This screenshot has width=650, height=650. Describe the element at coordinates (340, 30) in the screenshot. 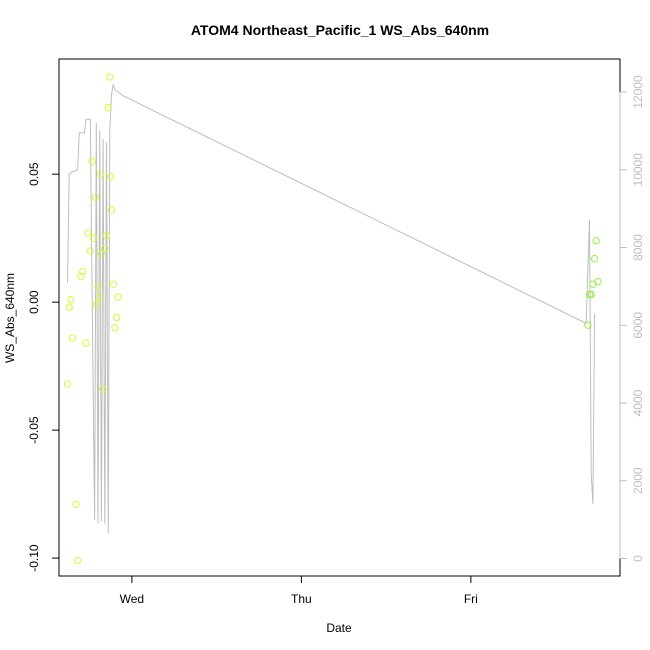

I see `chart-title: ATOM4 Northeast_Pacific_1 WS_Abs_640nm` at that location.